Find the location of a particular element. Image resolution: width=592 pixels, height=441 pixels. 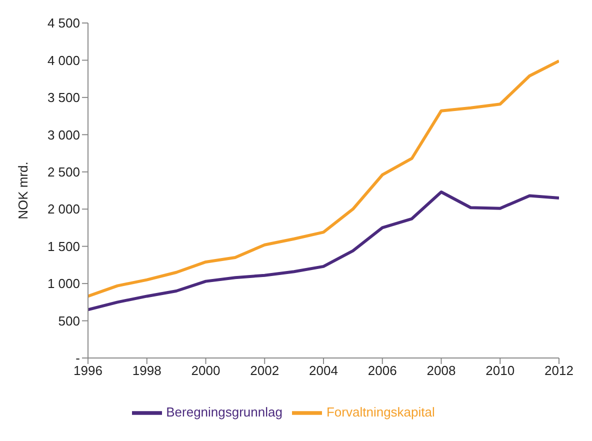

y-tick-label: 3 500 is located at coordinates (63, 98).